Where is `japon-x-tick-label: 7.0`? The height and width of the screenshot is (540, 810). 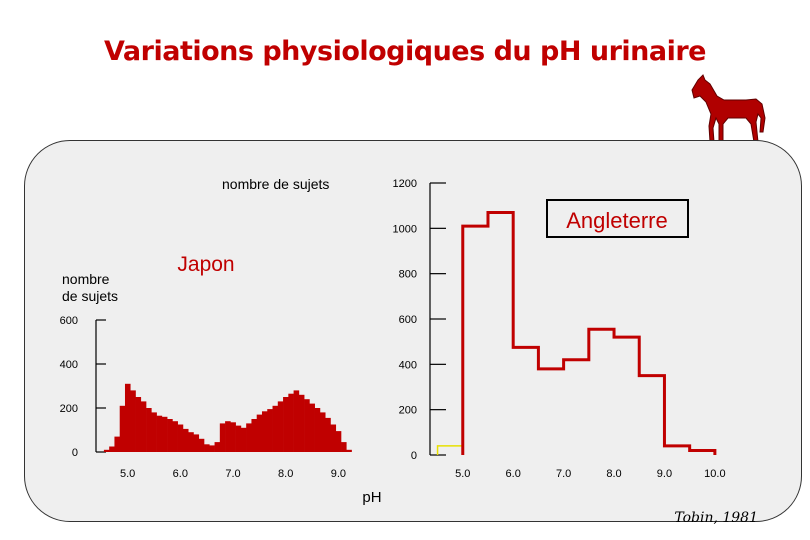
japon-x-tick-label: 7.0 is located at coordinates (232, 474).